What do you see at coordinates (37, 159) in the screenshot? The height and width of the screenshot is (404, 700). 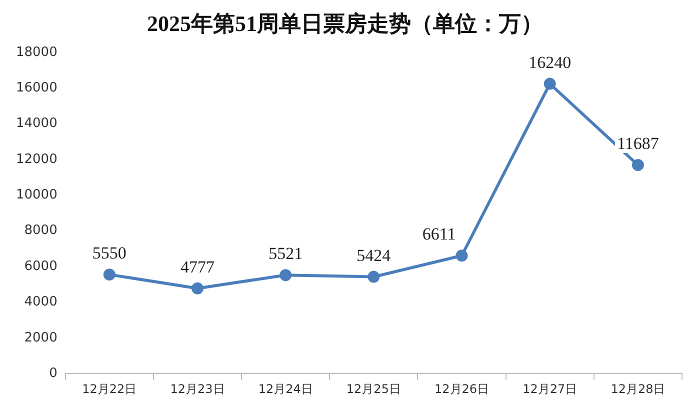 I see `y-tick-label: 12000` at bounding box center [37, 159].